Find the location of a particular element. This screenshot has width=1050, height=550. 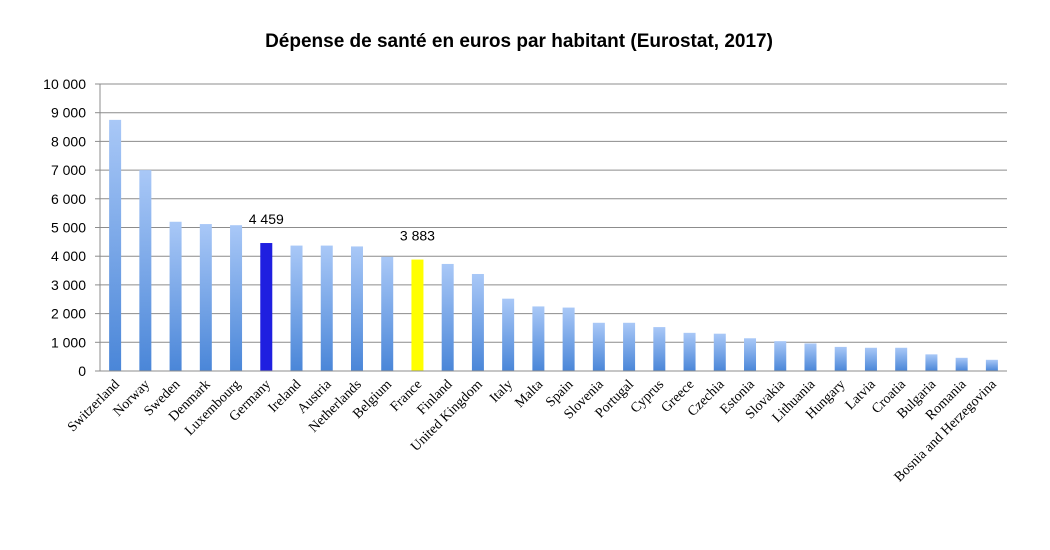

x-tick-label: Italy is located at coordinates (501, 391).